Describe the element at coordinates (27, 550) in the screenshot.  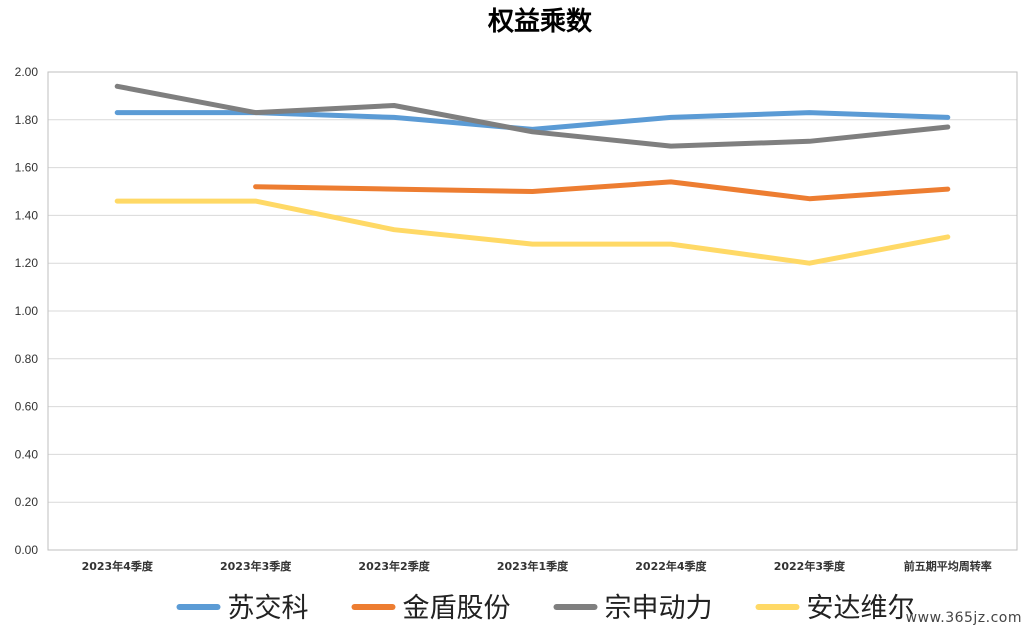
I see `y-tick-label: 0.00` at that location.